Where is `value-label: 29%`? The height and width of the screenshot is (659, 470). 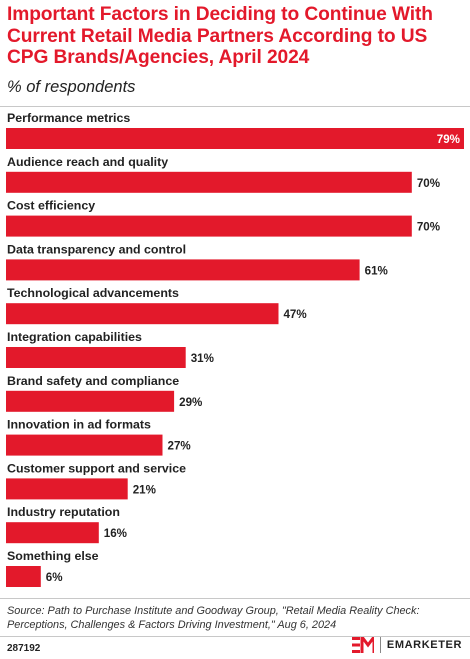 value-label: 29% is located at coordinates (190, 402).